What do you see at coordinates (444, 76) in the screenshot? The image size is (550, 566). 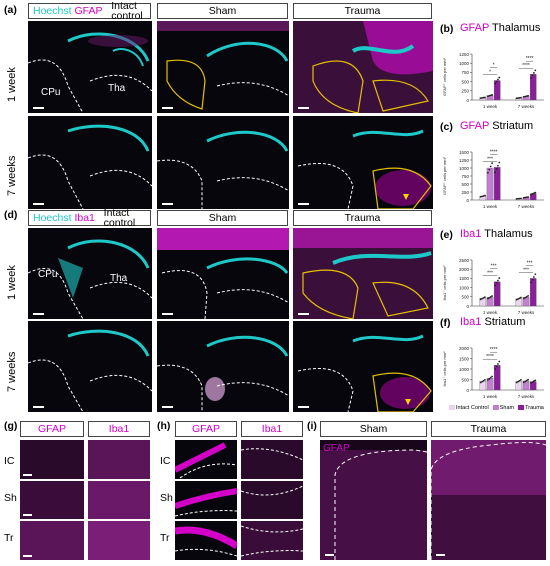 I see `y-axis-label: GFAP⁺ cells per mm²` at bounding box center [444, 76].